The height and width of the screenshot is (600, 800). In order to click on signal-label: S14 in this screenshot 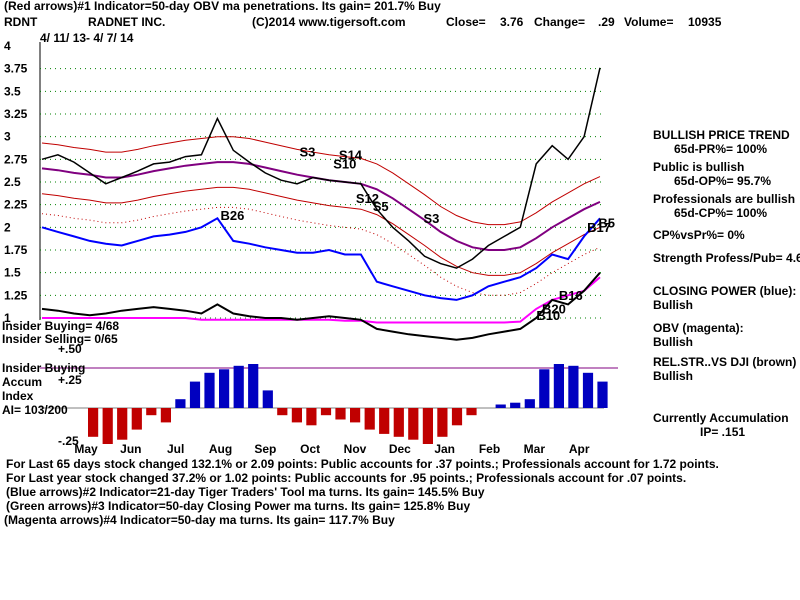, I will do `click(351, 154)`.